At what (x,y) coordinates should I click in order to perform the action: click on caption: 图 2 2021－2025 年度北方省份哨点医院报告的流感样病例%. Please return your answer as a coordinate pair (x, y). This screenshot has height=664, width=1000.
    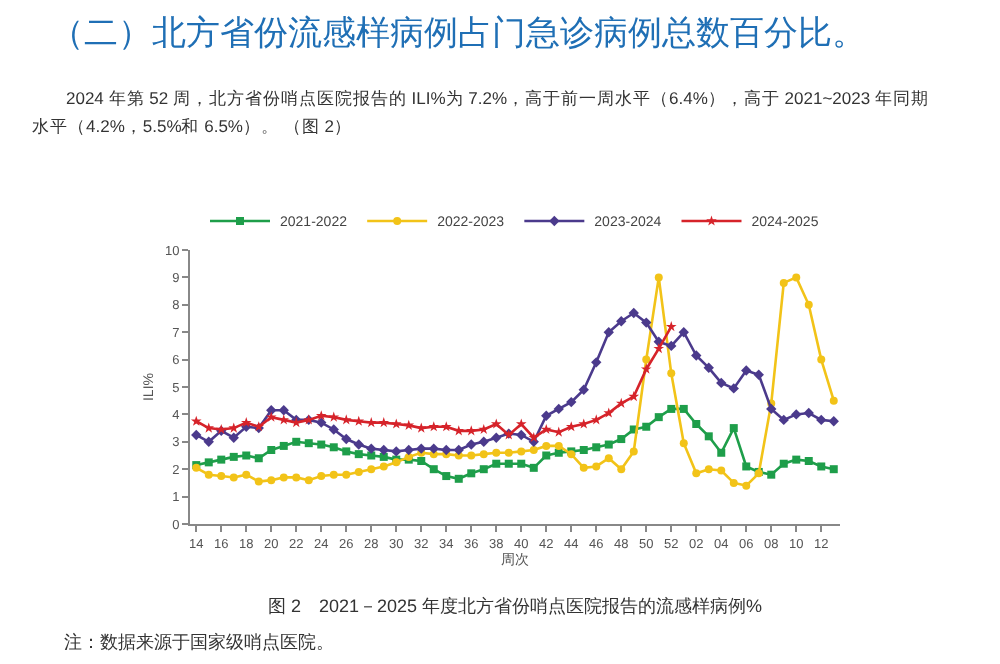
    Looking at the image, I should click on (515, 606).